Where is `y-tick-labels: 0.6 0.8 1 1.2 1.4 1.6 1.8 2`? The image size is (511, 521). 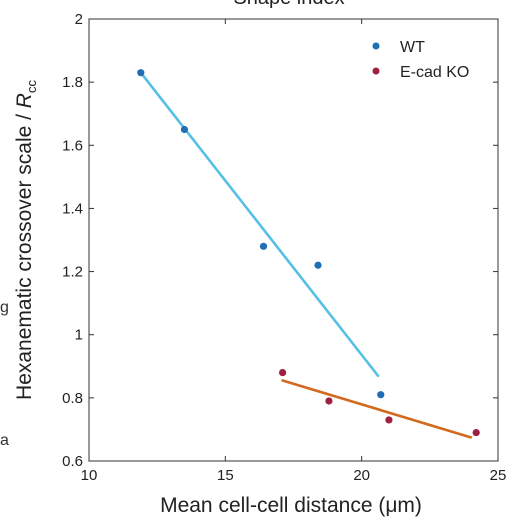
y-tick-labels: 0.6 0.8 1 1.2 1.4 1.6 1.8 2 is located at coordinates (72, 240).